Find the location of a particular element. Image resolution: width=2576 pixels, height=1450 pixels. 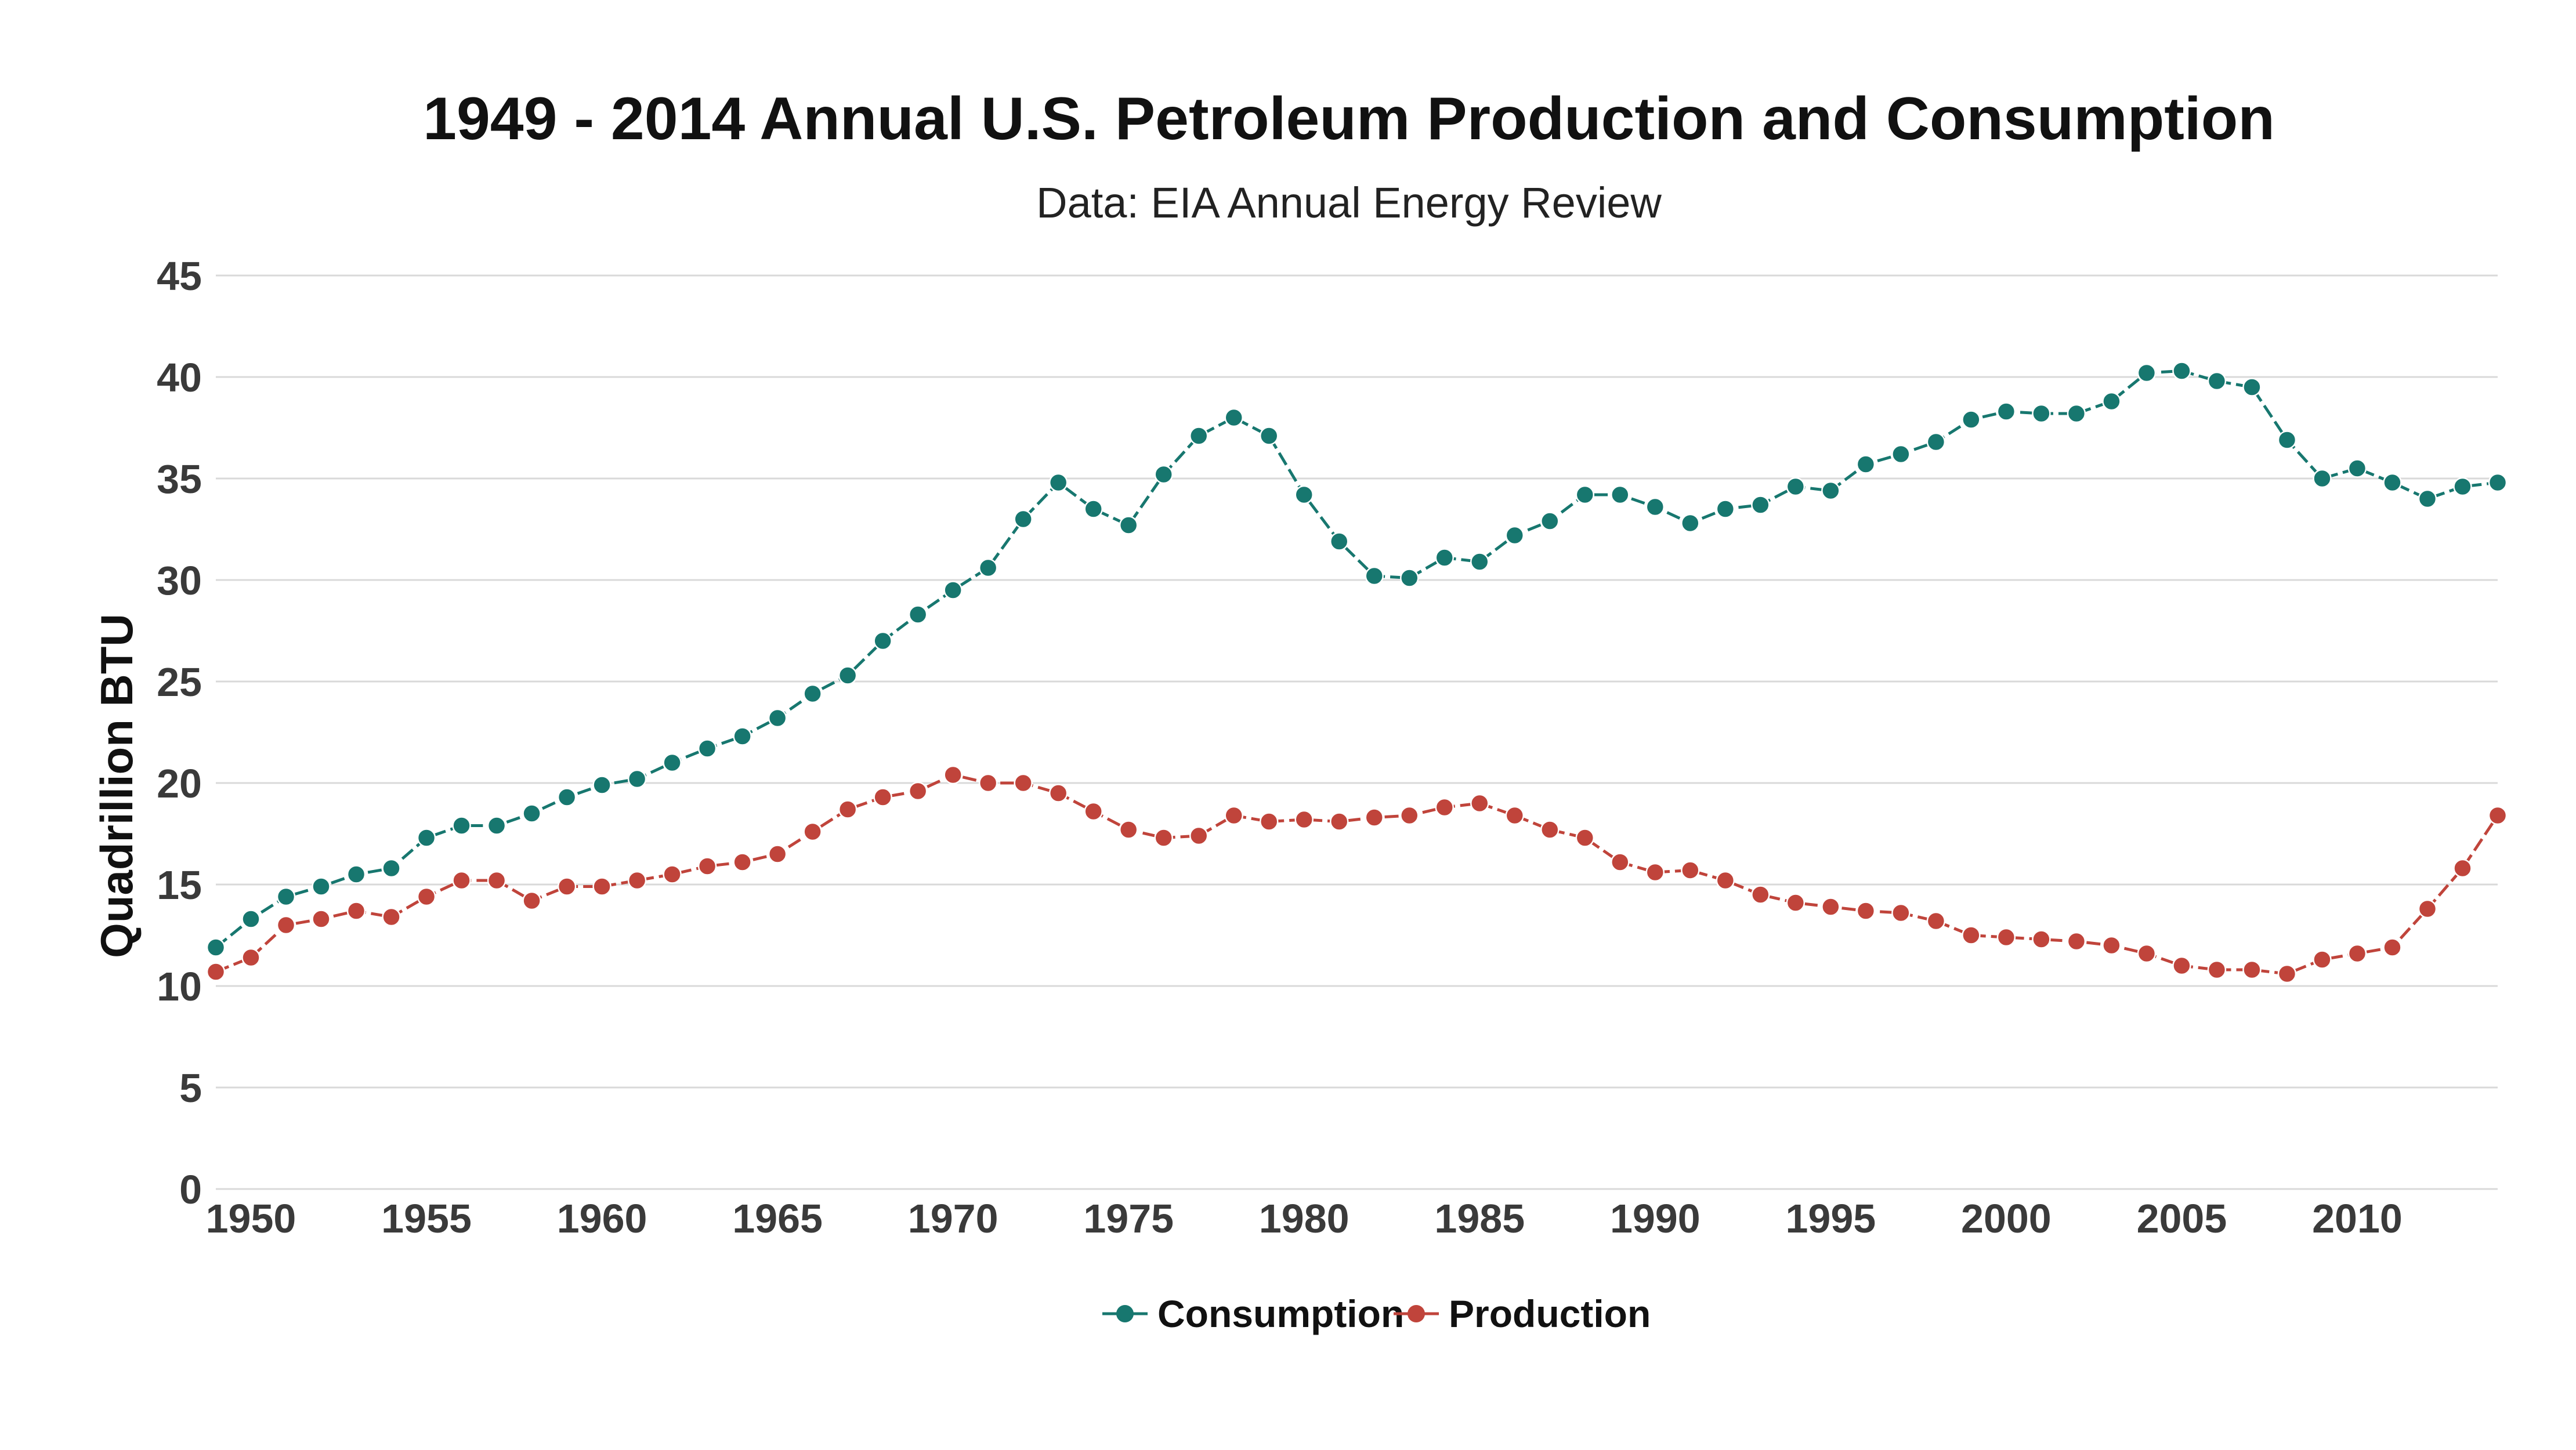

x-tick-label: 1980 is located at coordinates (1304, 1218).